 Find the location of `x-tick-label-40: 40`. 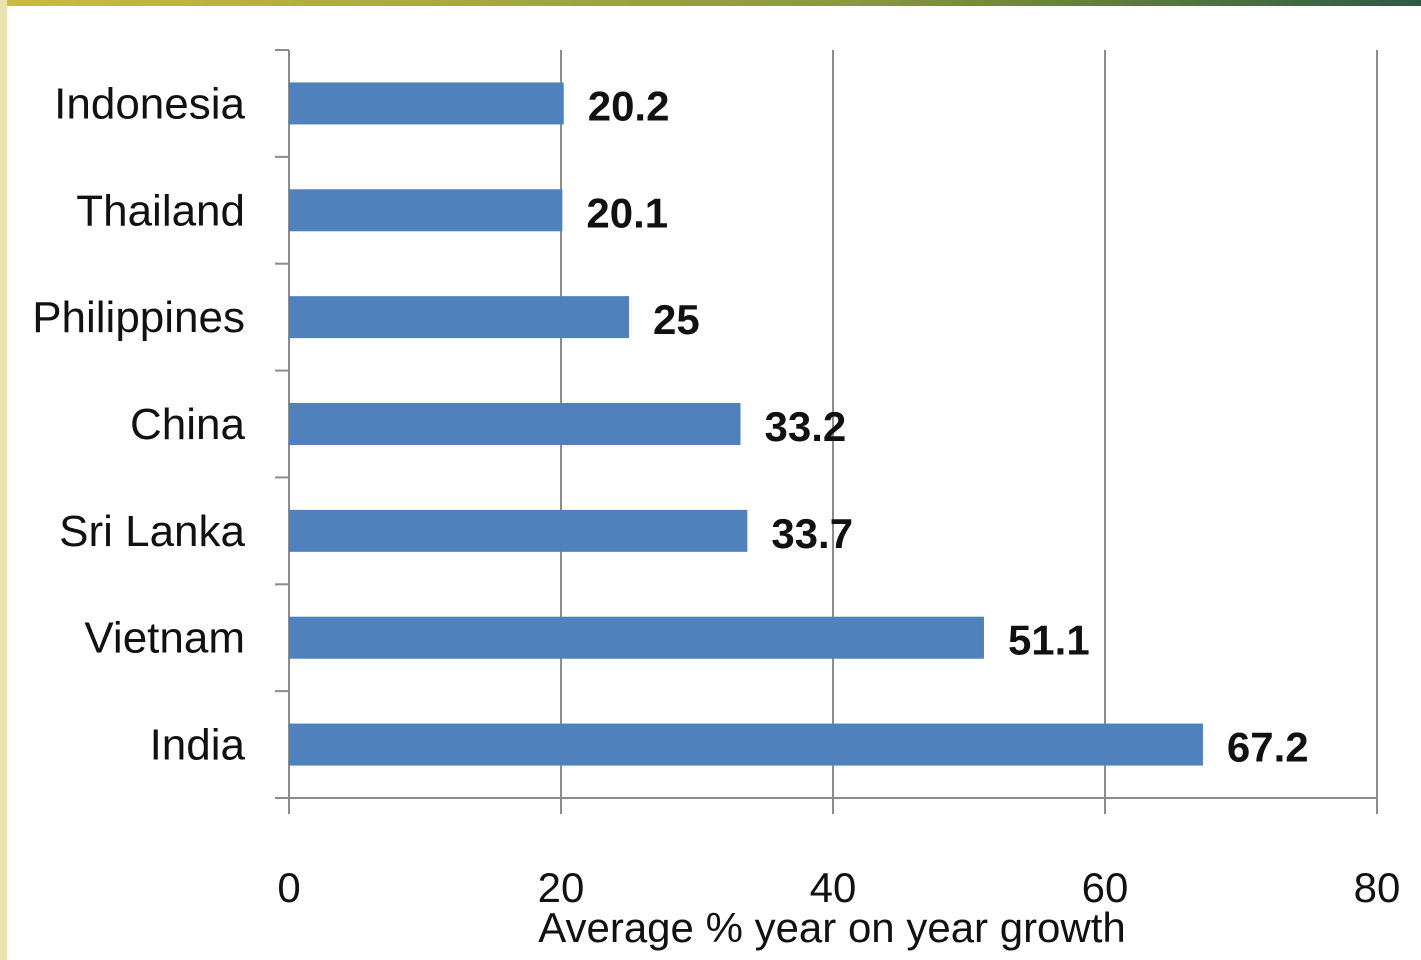

x-tick-label-40: 40 is located at coordinates (833, 887).